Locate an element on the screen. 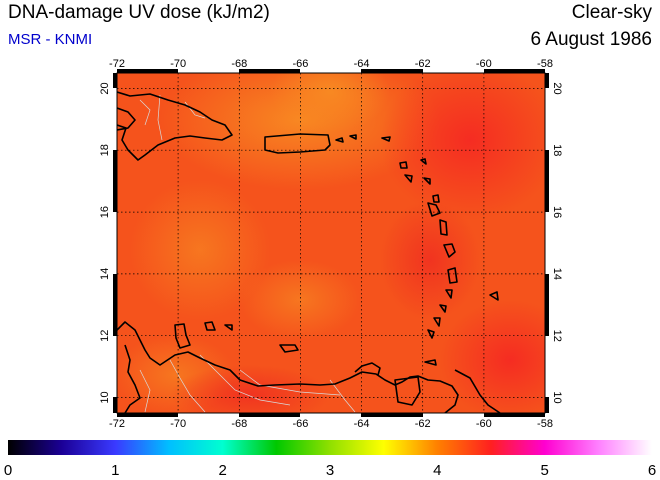 The height and width of the screenshot is (480, 660). colorbar is located at coordinates (330, 447).